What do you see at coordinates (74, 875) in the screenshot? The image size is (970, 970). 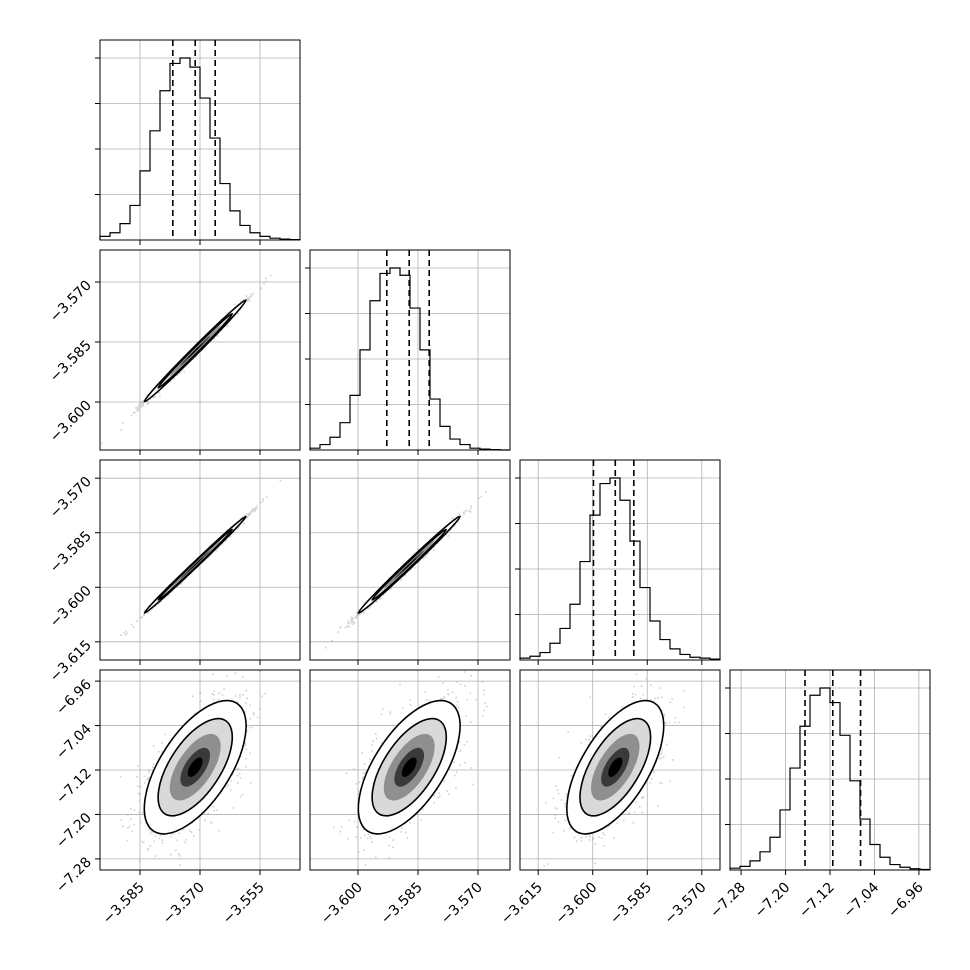 I see `y-tick-label: −7.28` at bounding box center [74, 875].